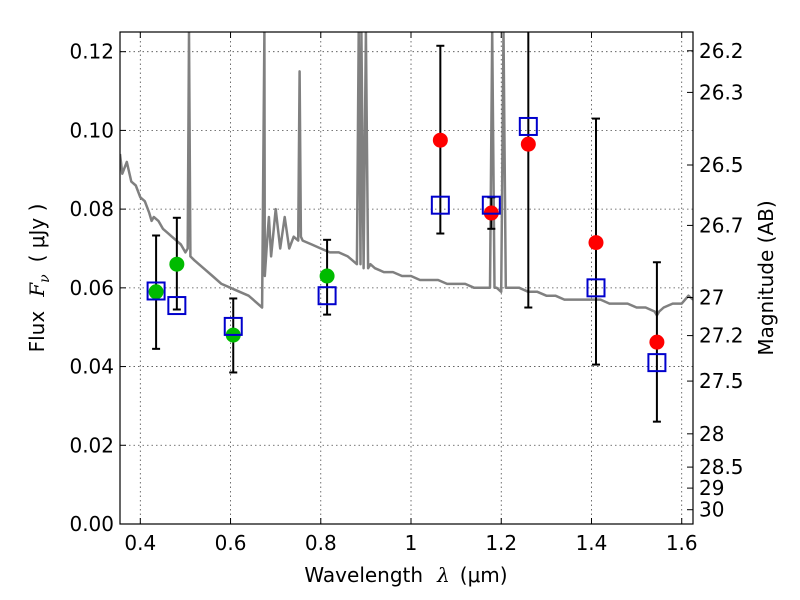 The height and width of the screenshot is (600, 800). What do you see at coordinates (721, 51) in the screenshot?
I see `magnitude-tick-label: 26.2` at bounding box center [721, 51].